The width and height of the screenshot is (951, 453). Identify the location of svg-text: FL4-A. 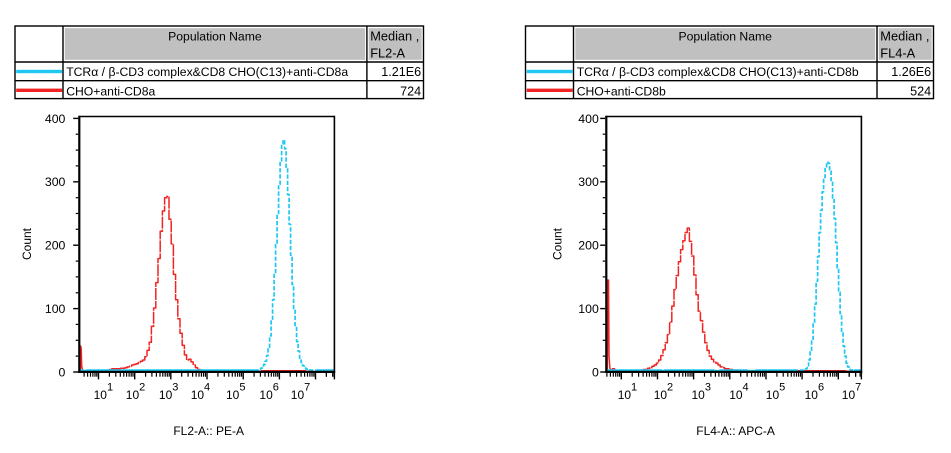
(897, 53).